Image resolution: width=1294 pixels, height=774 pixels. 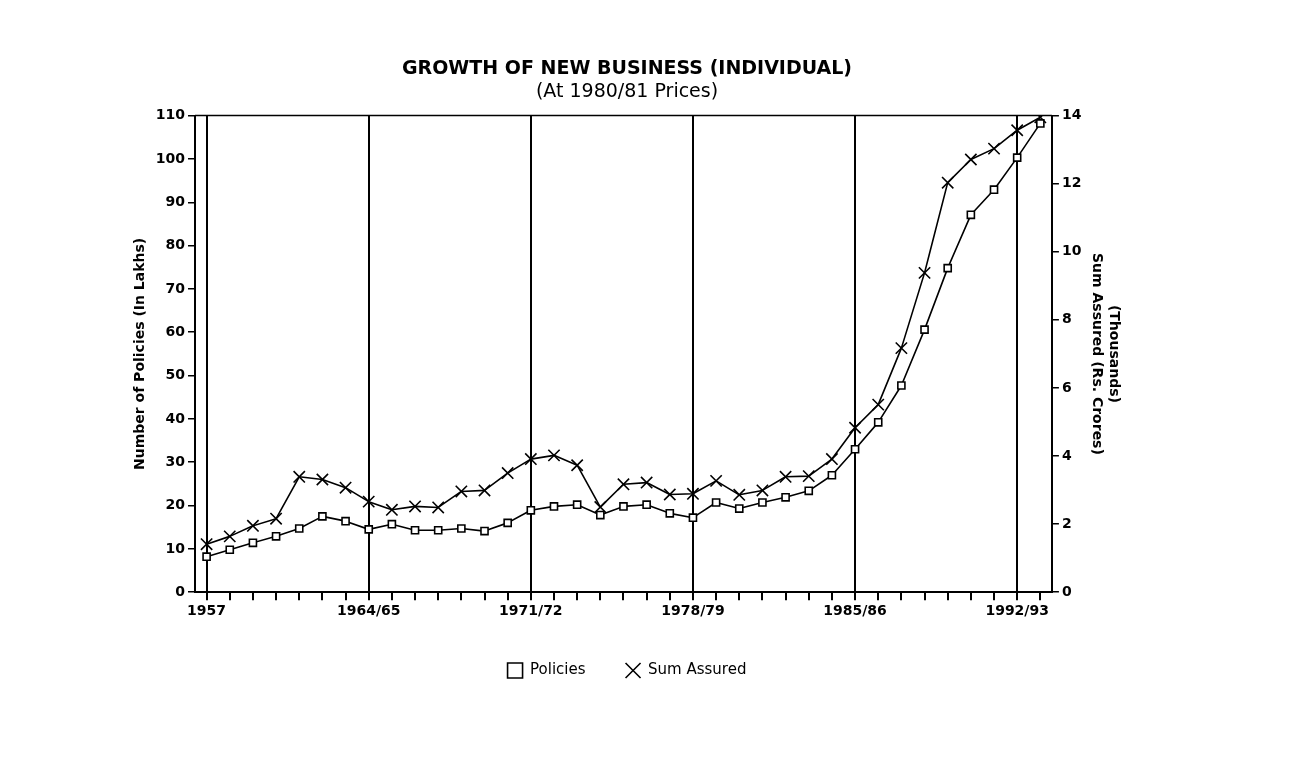 I want to click on y-tick-label: 80, so click(x=175, y=244).